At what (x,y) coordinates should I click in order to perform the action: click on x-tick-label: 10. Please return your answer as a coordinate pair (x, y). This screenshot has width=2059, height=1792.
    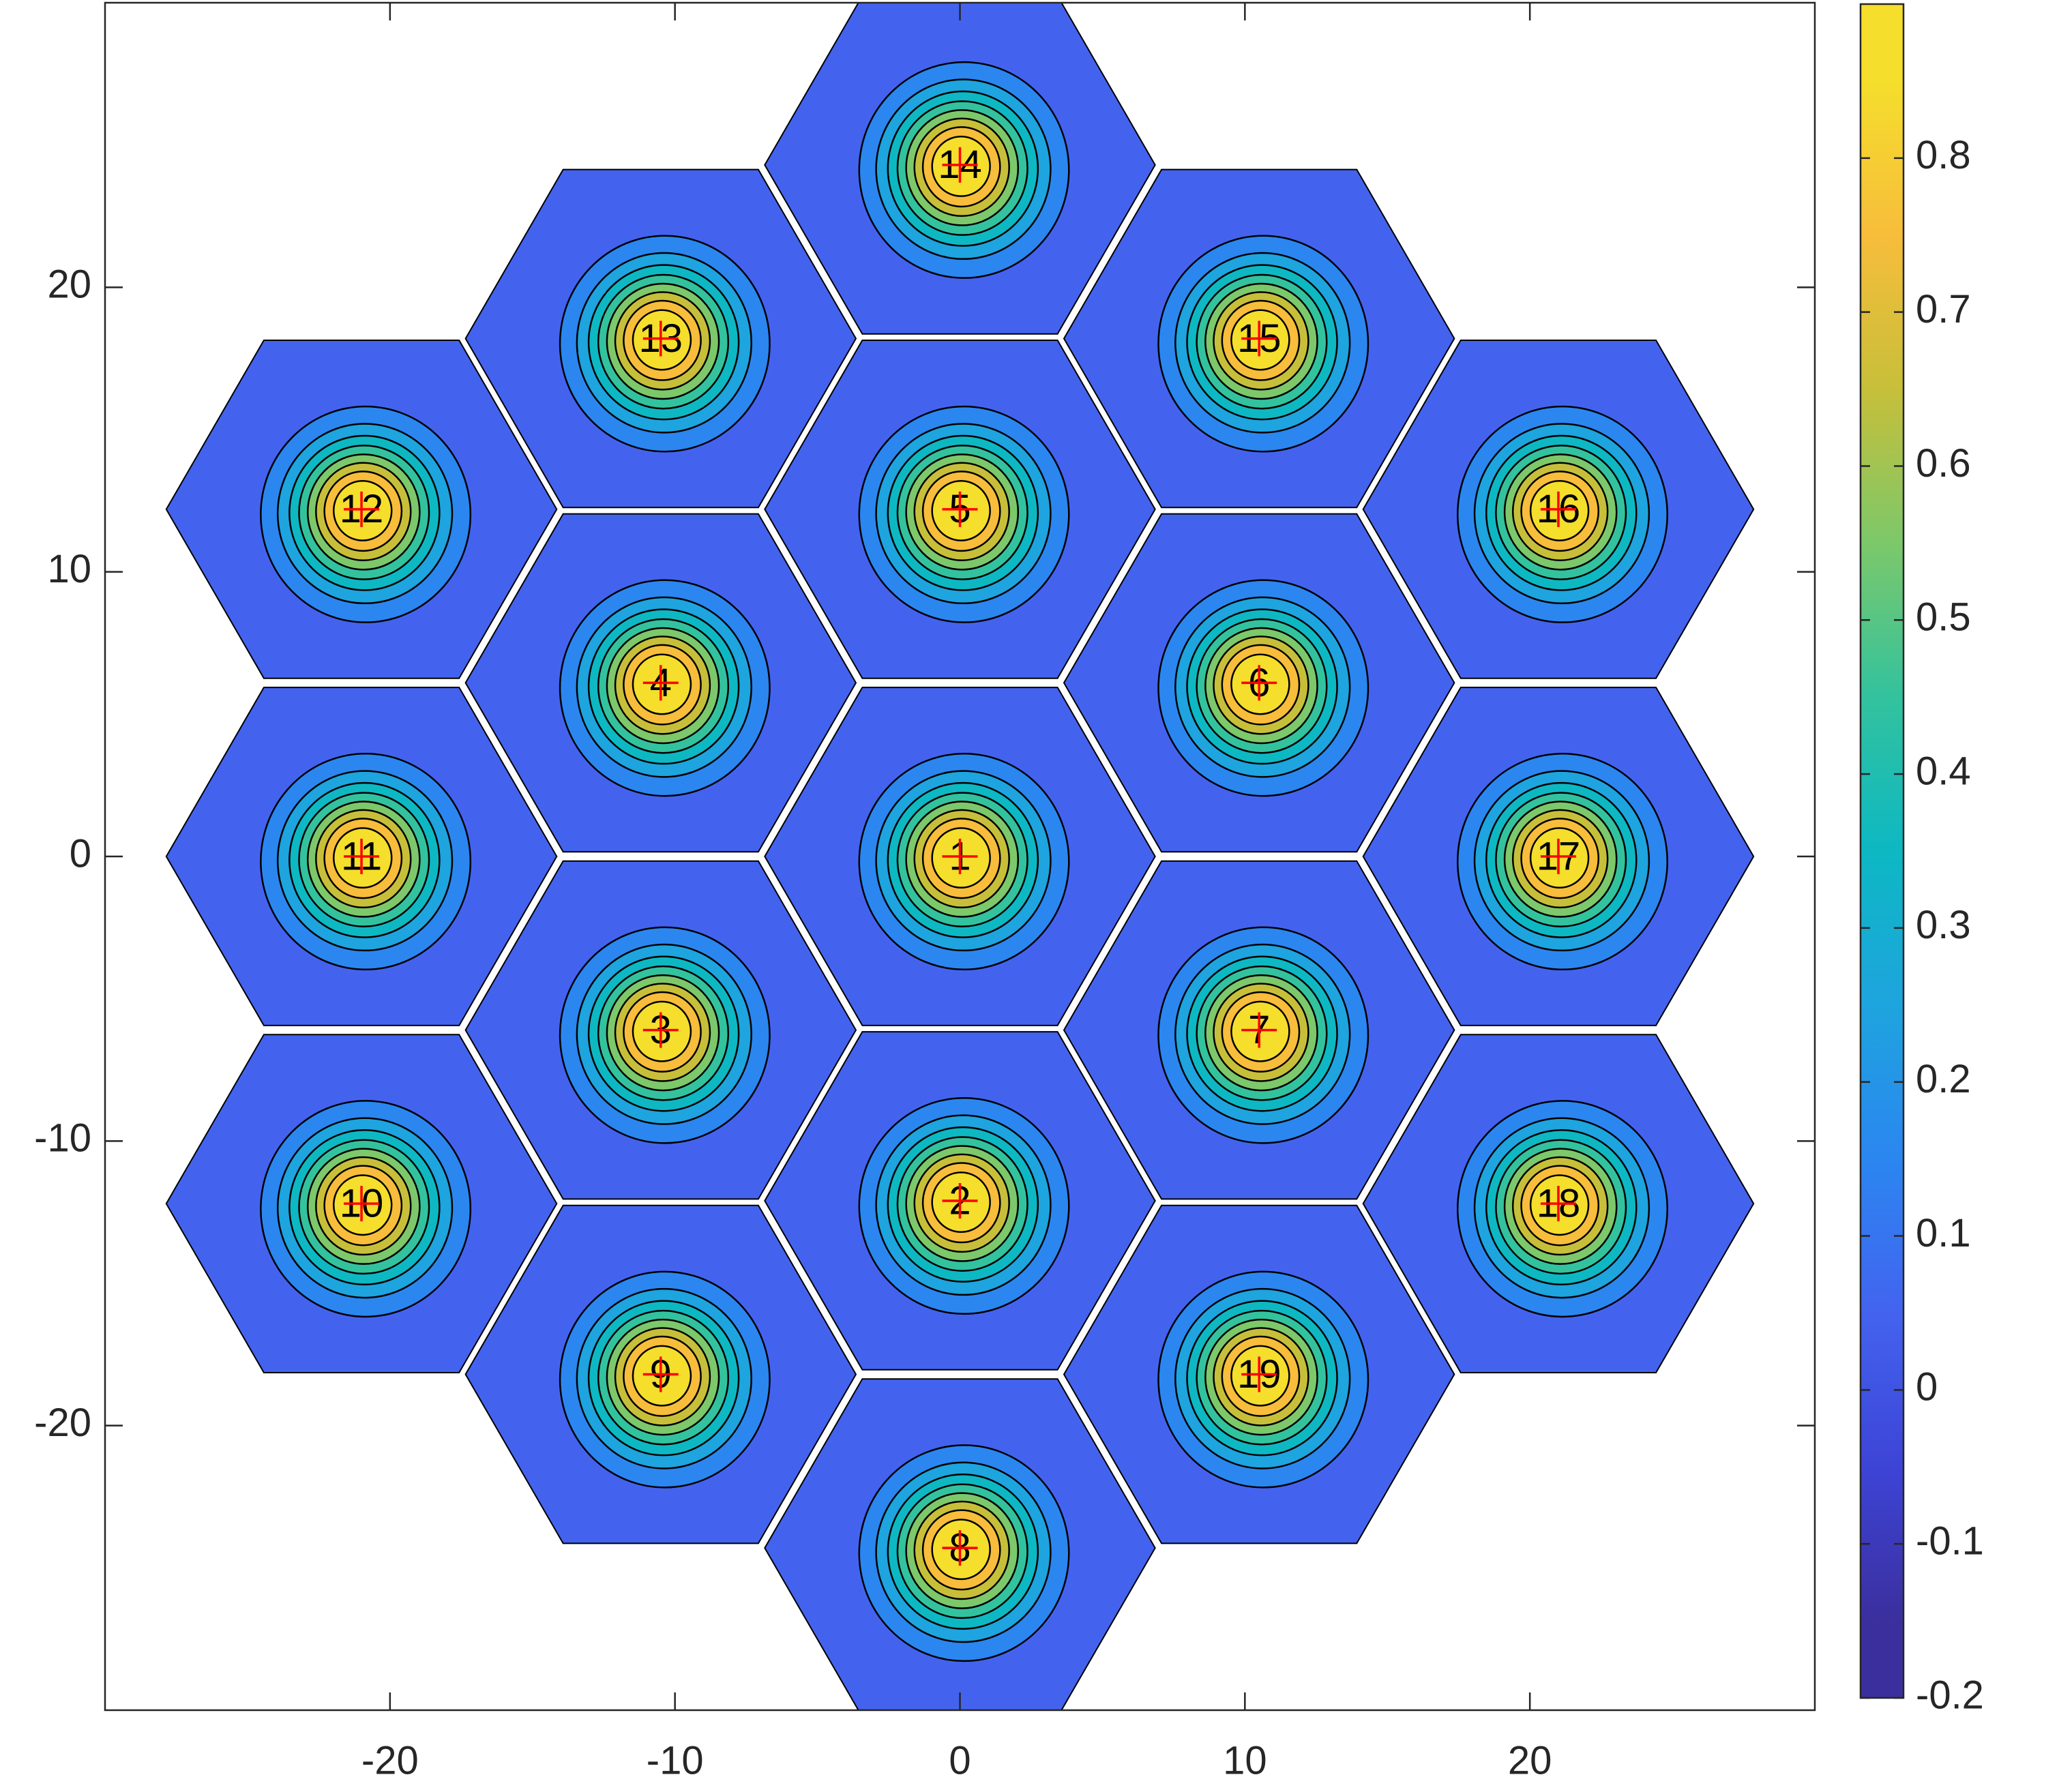
    Looking at the image, I should click on (1245, 1760).